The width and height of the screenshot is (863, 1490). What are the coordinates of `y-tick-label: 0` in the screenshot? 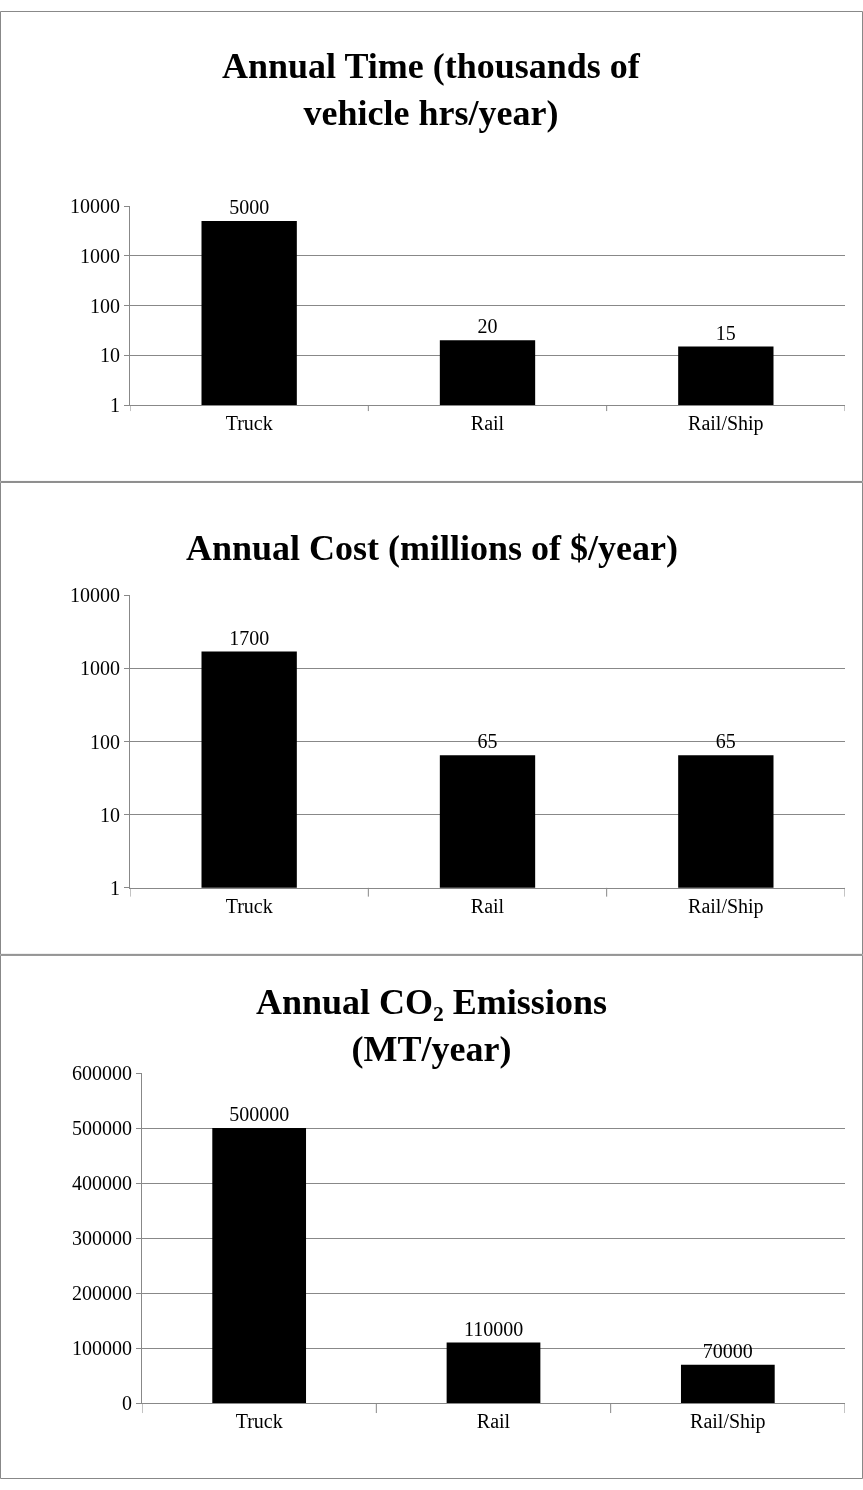 It's located at (127, 1403).